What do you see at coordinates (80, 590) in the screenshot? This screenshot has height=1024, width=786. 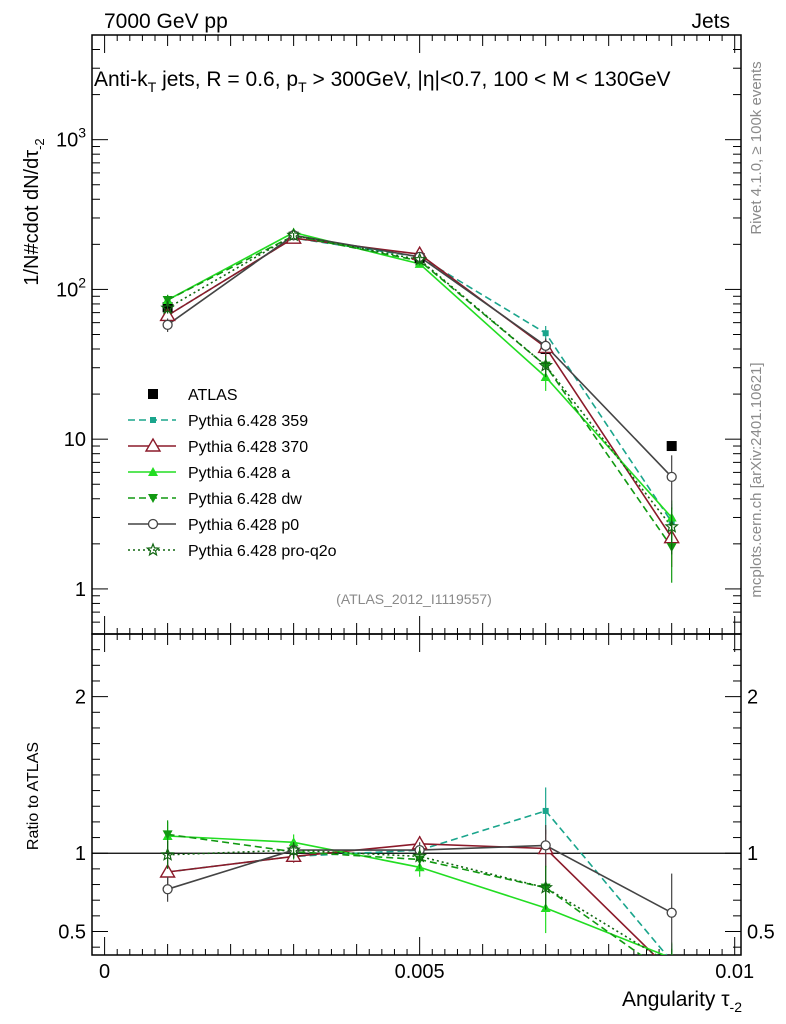 I see `y-tick-label-main: 1` at bounding box center [80, 590].